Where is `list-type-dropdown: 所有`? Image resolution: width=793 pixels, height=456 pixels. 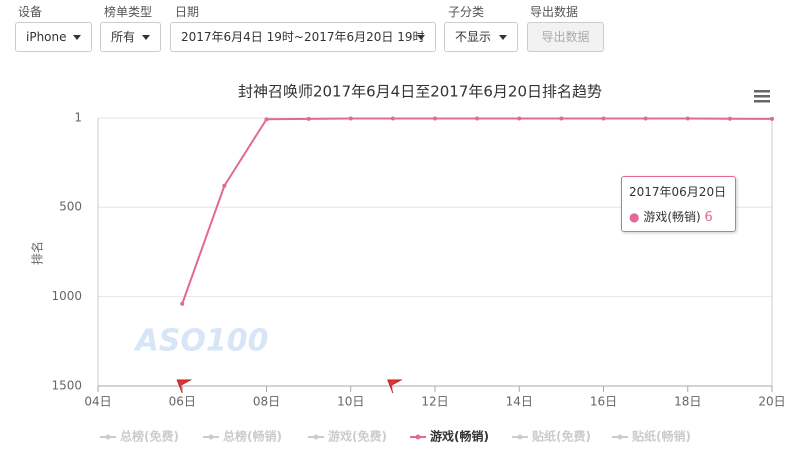
list-type-dropdown: 所有 is located at coordinates (130, 37).